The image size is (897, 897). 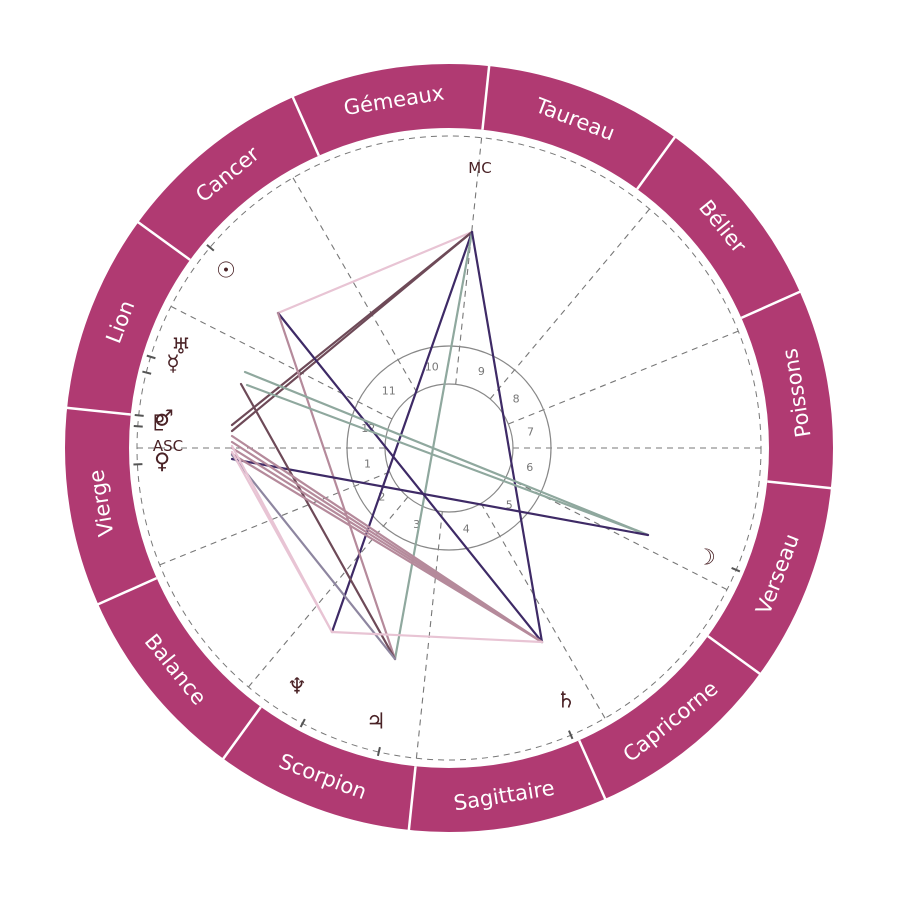 I want to click on house-number-6: 6, so click(x=529, y=467).